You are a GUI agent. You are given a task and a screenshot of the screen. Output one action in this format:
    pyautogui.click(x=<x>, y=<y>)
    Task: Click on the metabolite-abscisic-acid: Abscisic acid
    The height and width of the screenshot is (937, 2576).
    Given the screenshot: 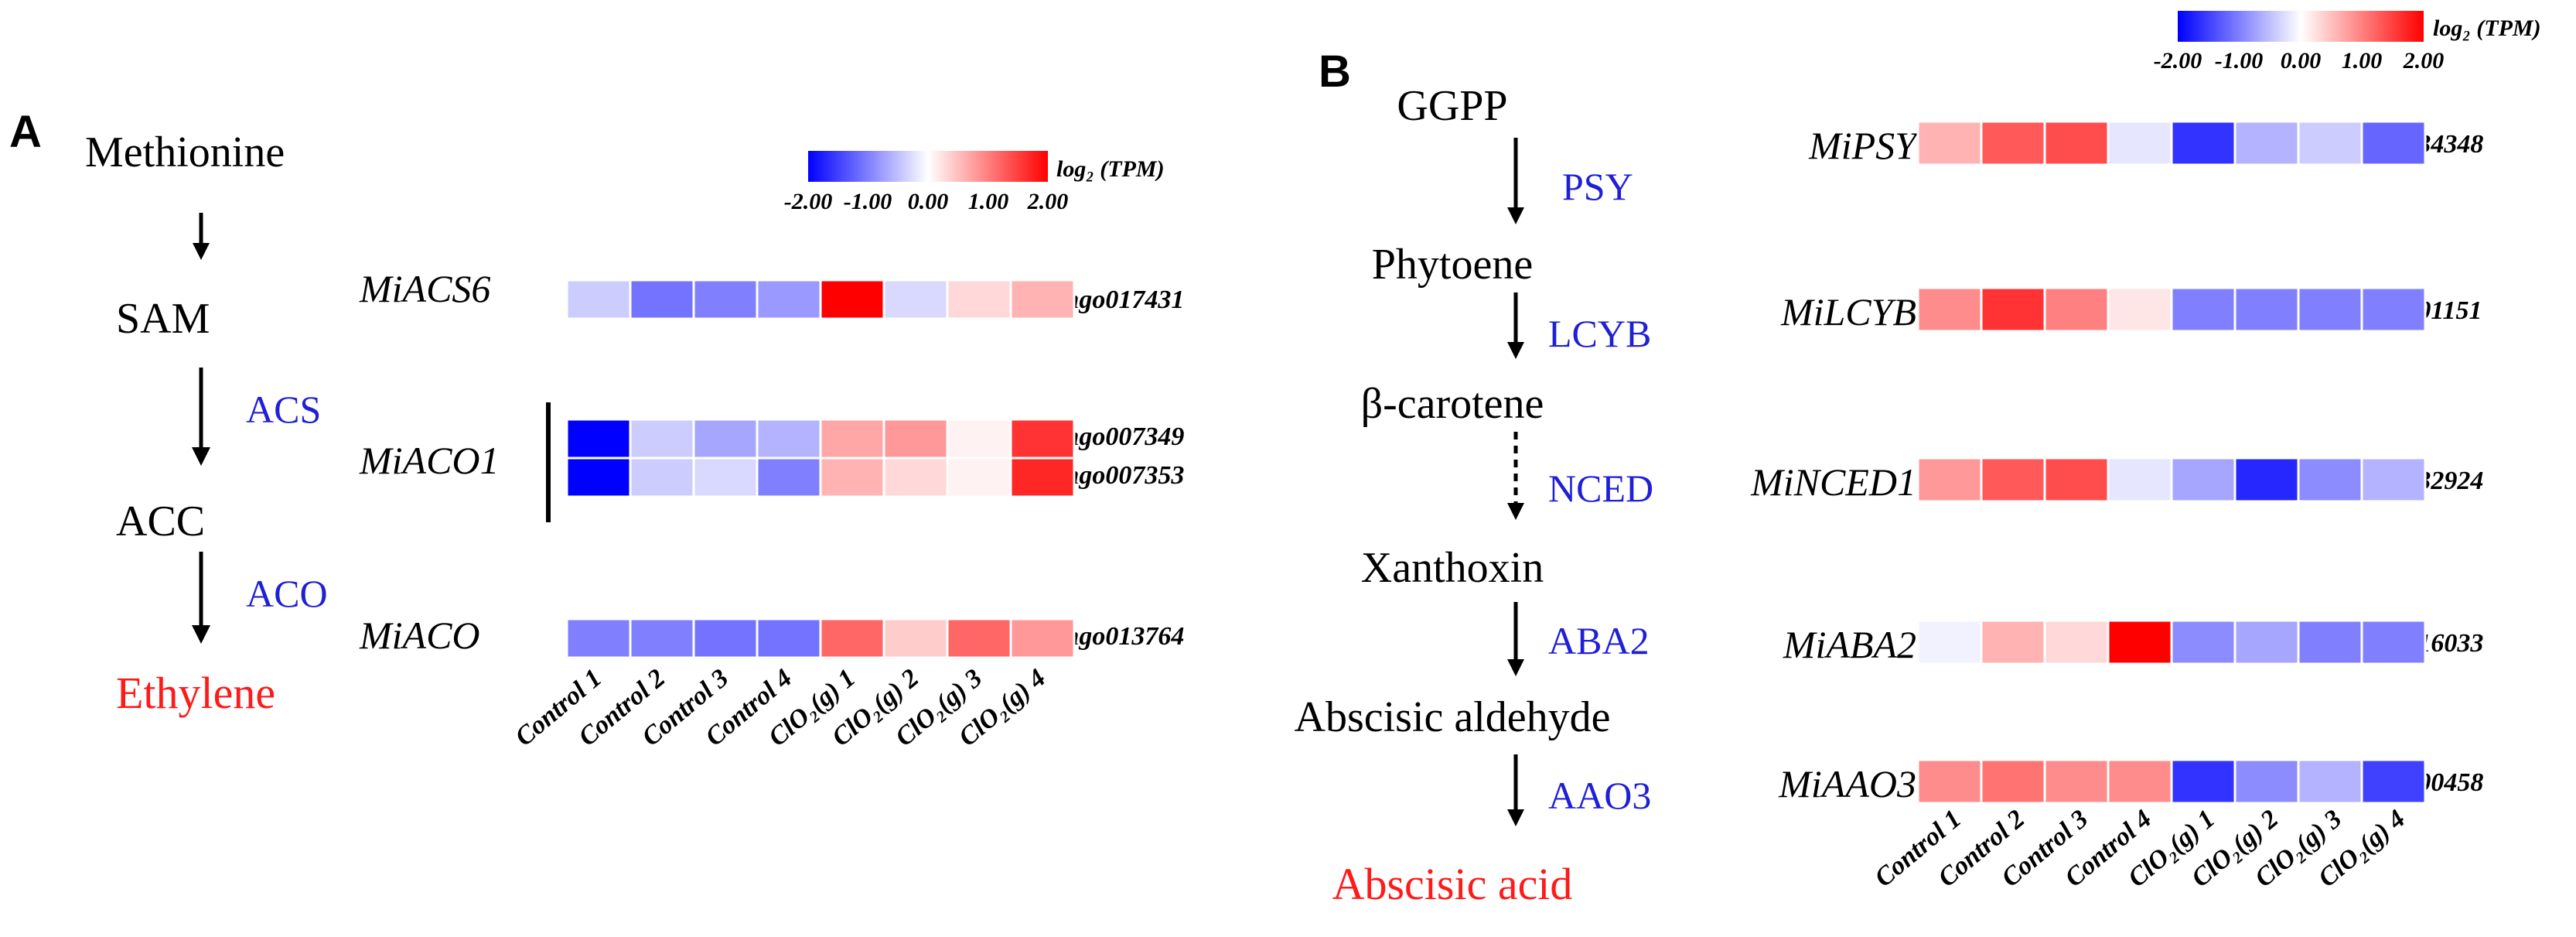 What is the action you would take?
    pyautogui.click(x=1453, y=884)
    